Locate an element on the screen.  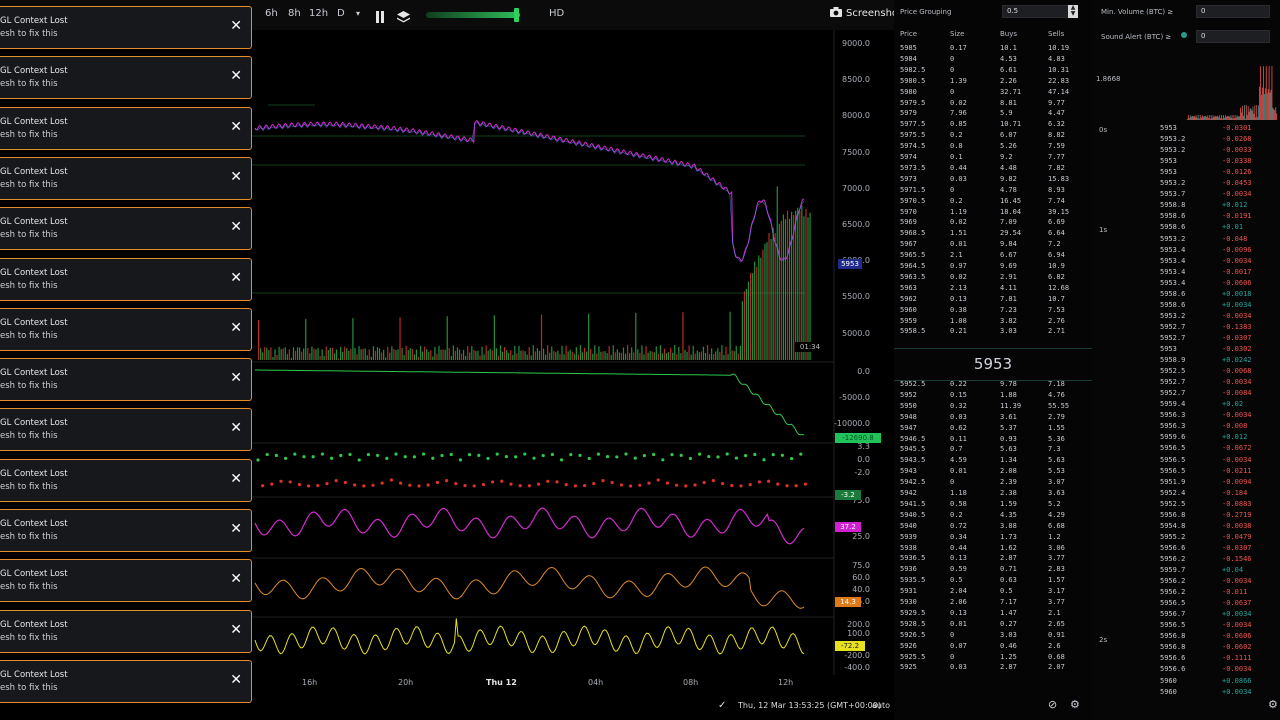
orderbook-row: 5936.5 0.13 2.87 3.77 is located at coordinates (987, 559).